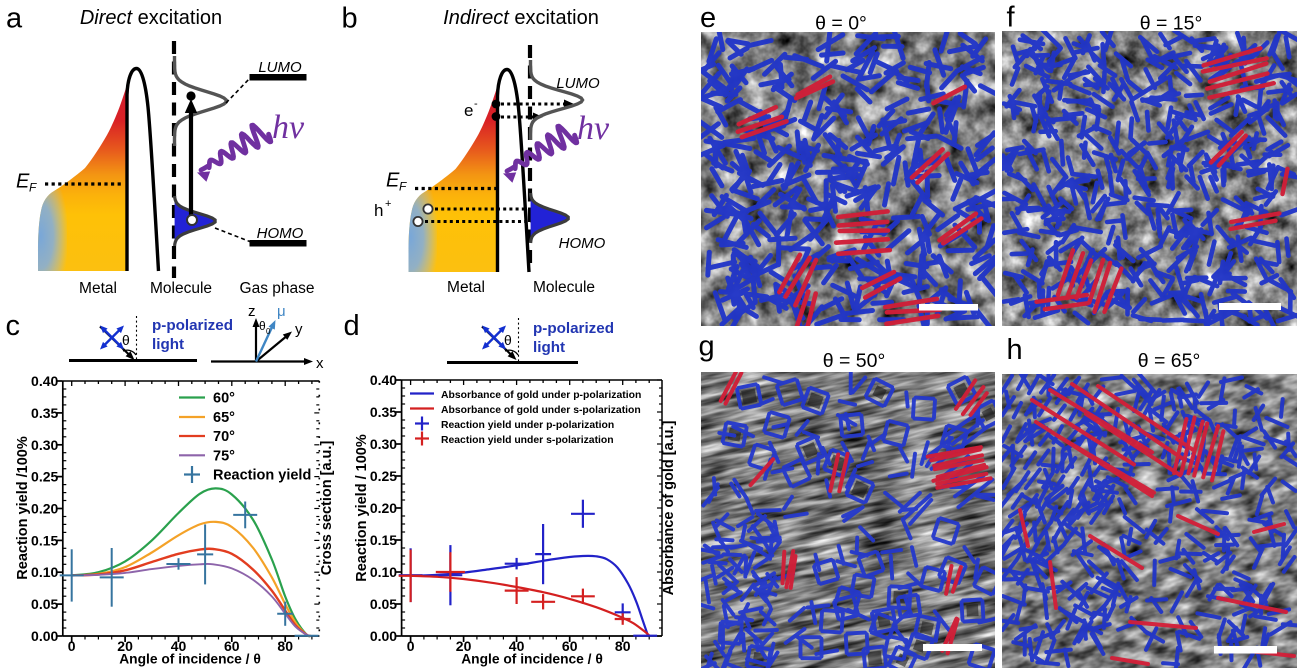  I want to click on svg-text: a, so click(14, 19).